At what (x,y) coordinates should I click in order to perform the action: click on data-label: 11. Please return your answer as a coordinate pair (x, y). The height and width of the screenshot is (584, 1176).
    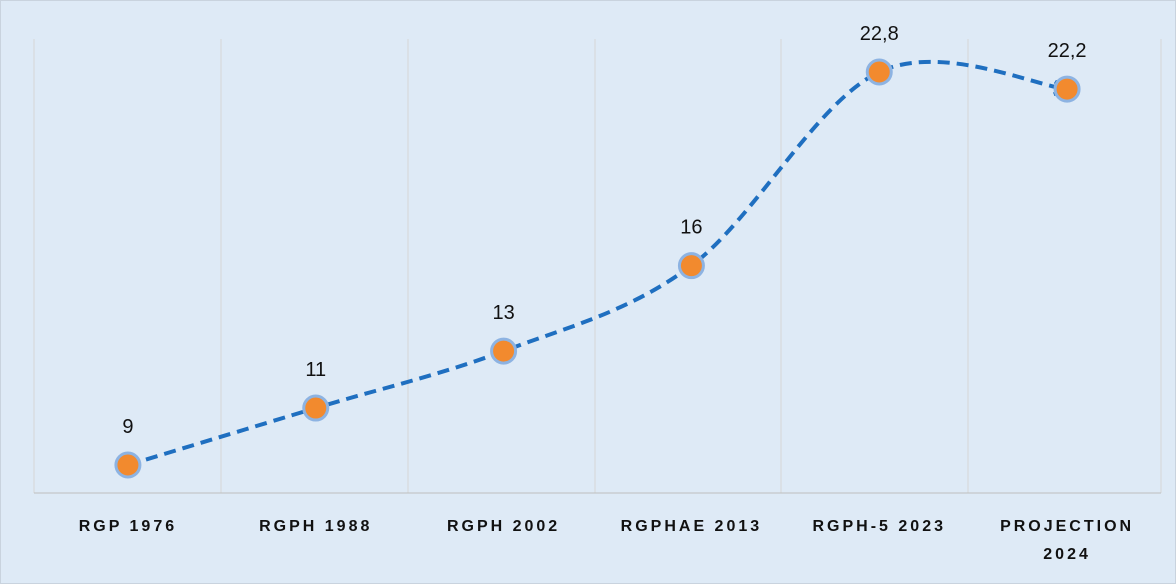
    Looking at the image, I should click on (315, 370).